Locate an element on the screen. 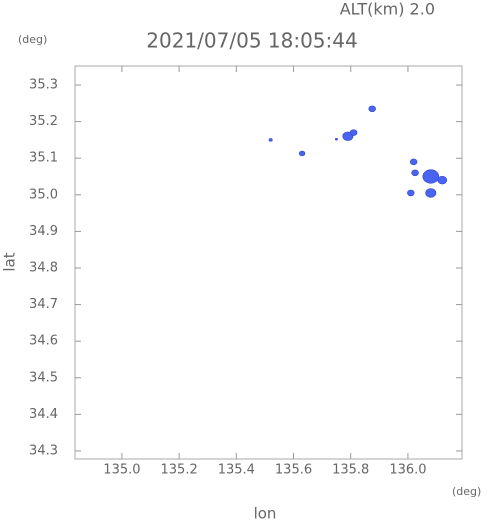 The width and height of the screenshot is (491, 521). y-tick-label: 34.8 is located at coordinates (43, 267).